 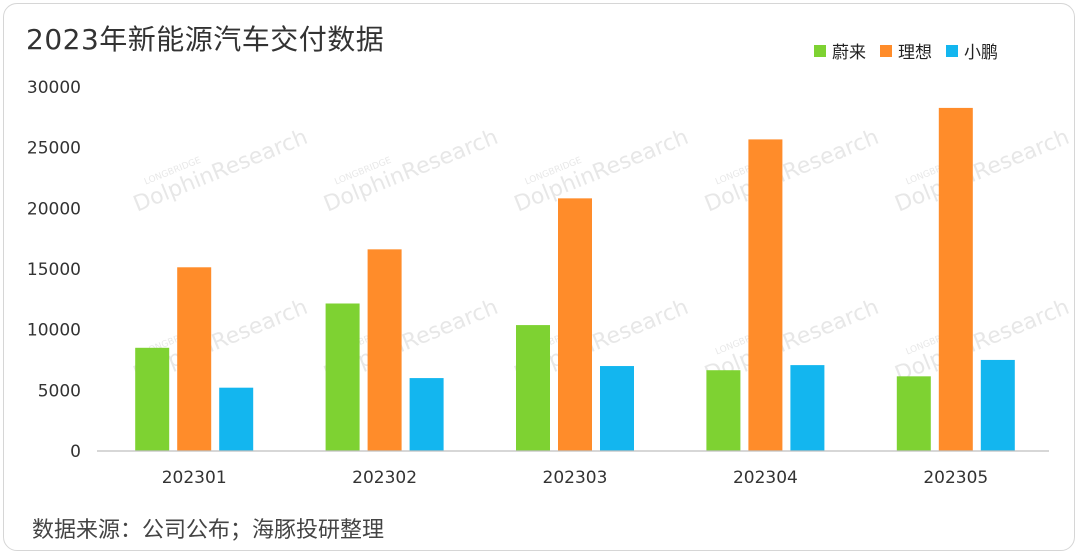 I want to click on watermark-name-4-0: DolphinResearch, so click(x=982, y=171).